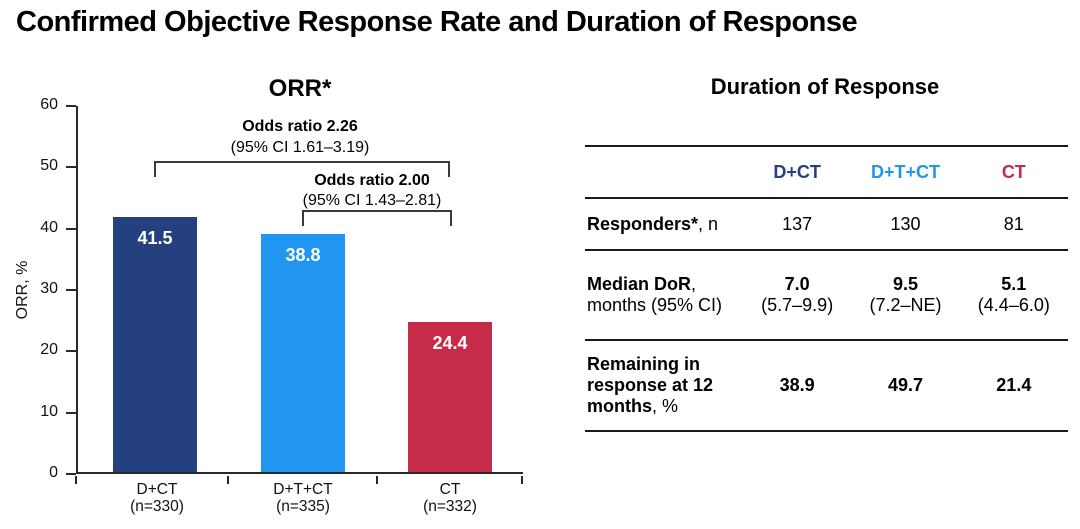 This screenshot has width=1080, height=529. What do you see at coordinates (797, 284) in the screenshot?
I see `cell-main: 7.0` at bounding box center [797, 284].